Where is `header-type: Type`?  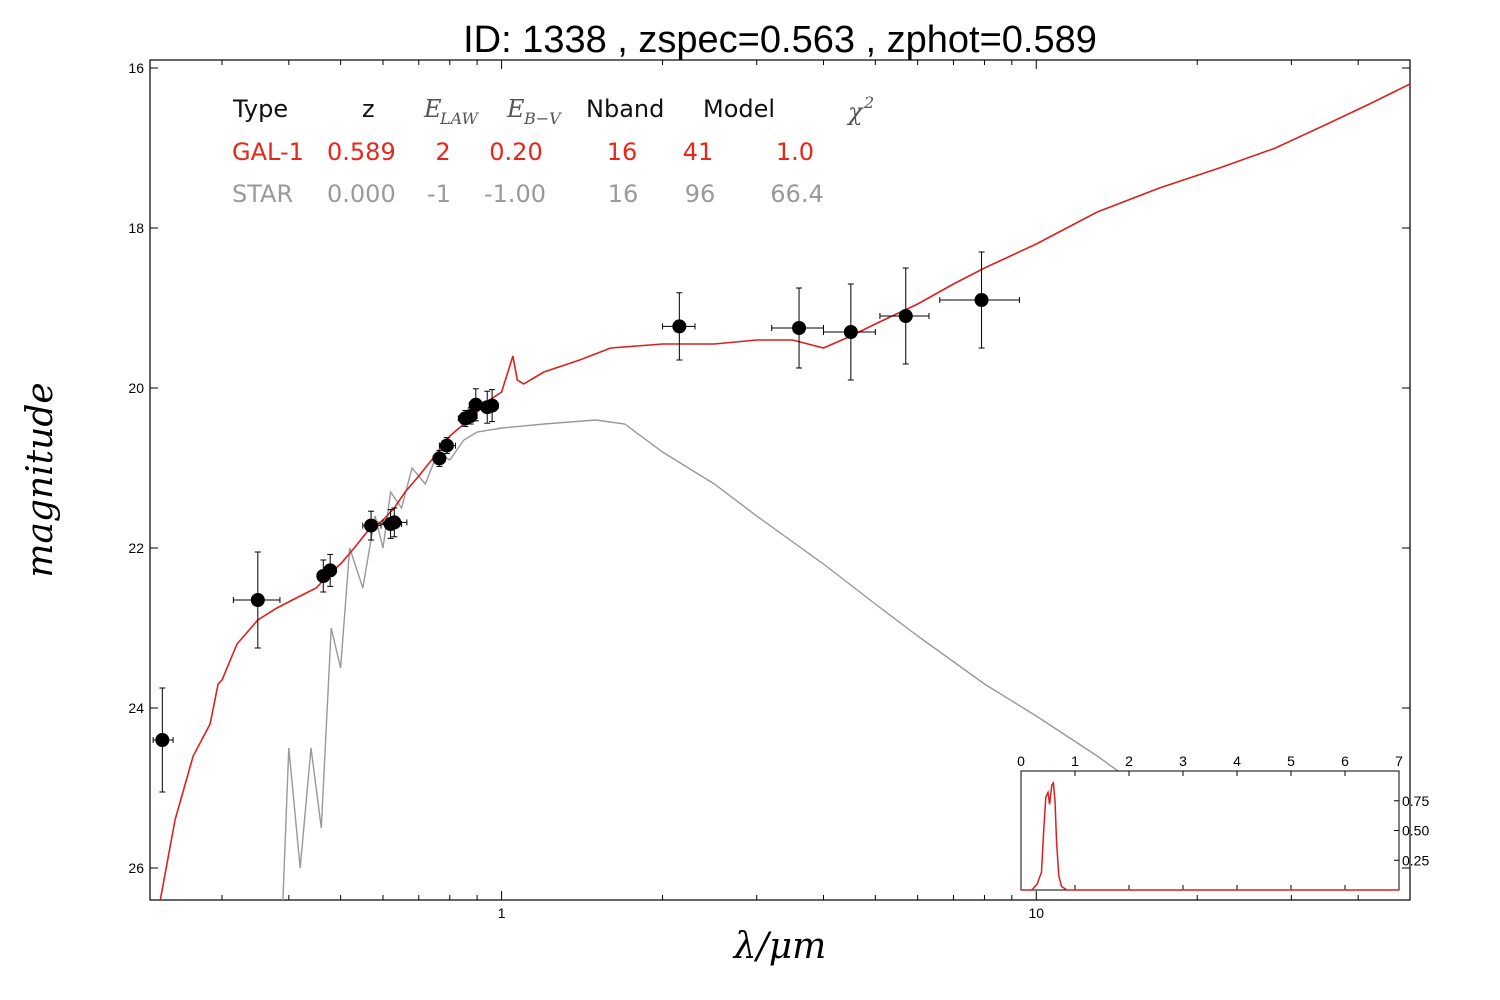 header-type: Type is located at coordinates (260, 109).